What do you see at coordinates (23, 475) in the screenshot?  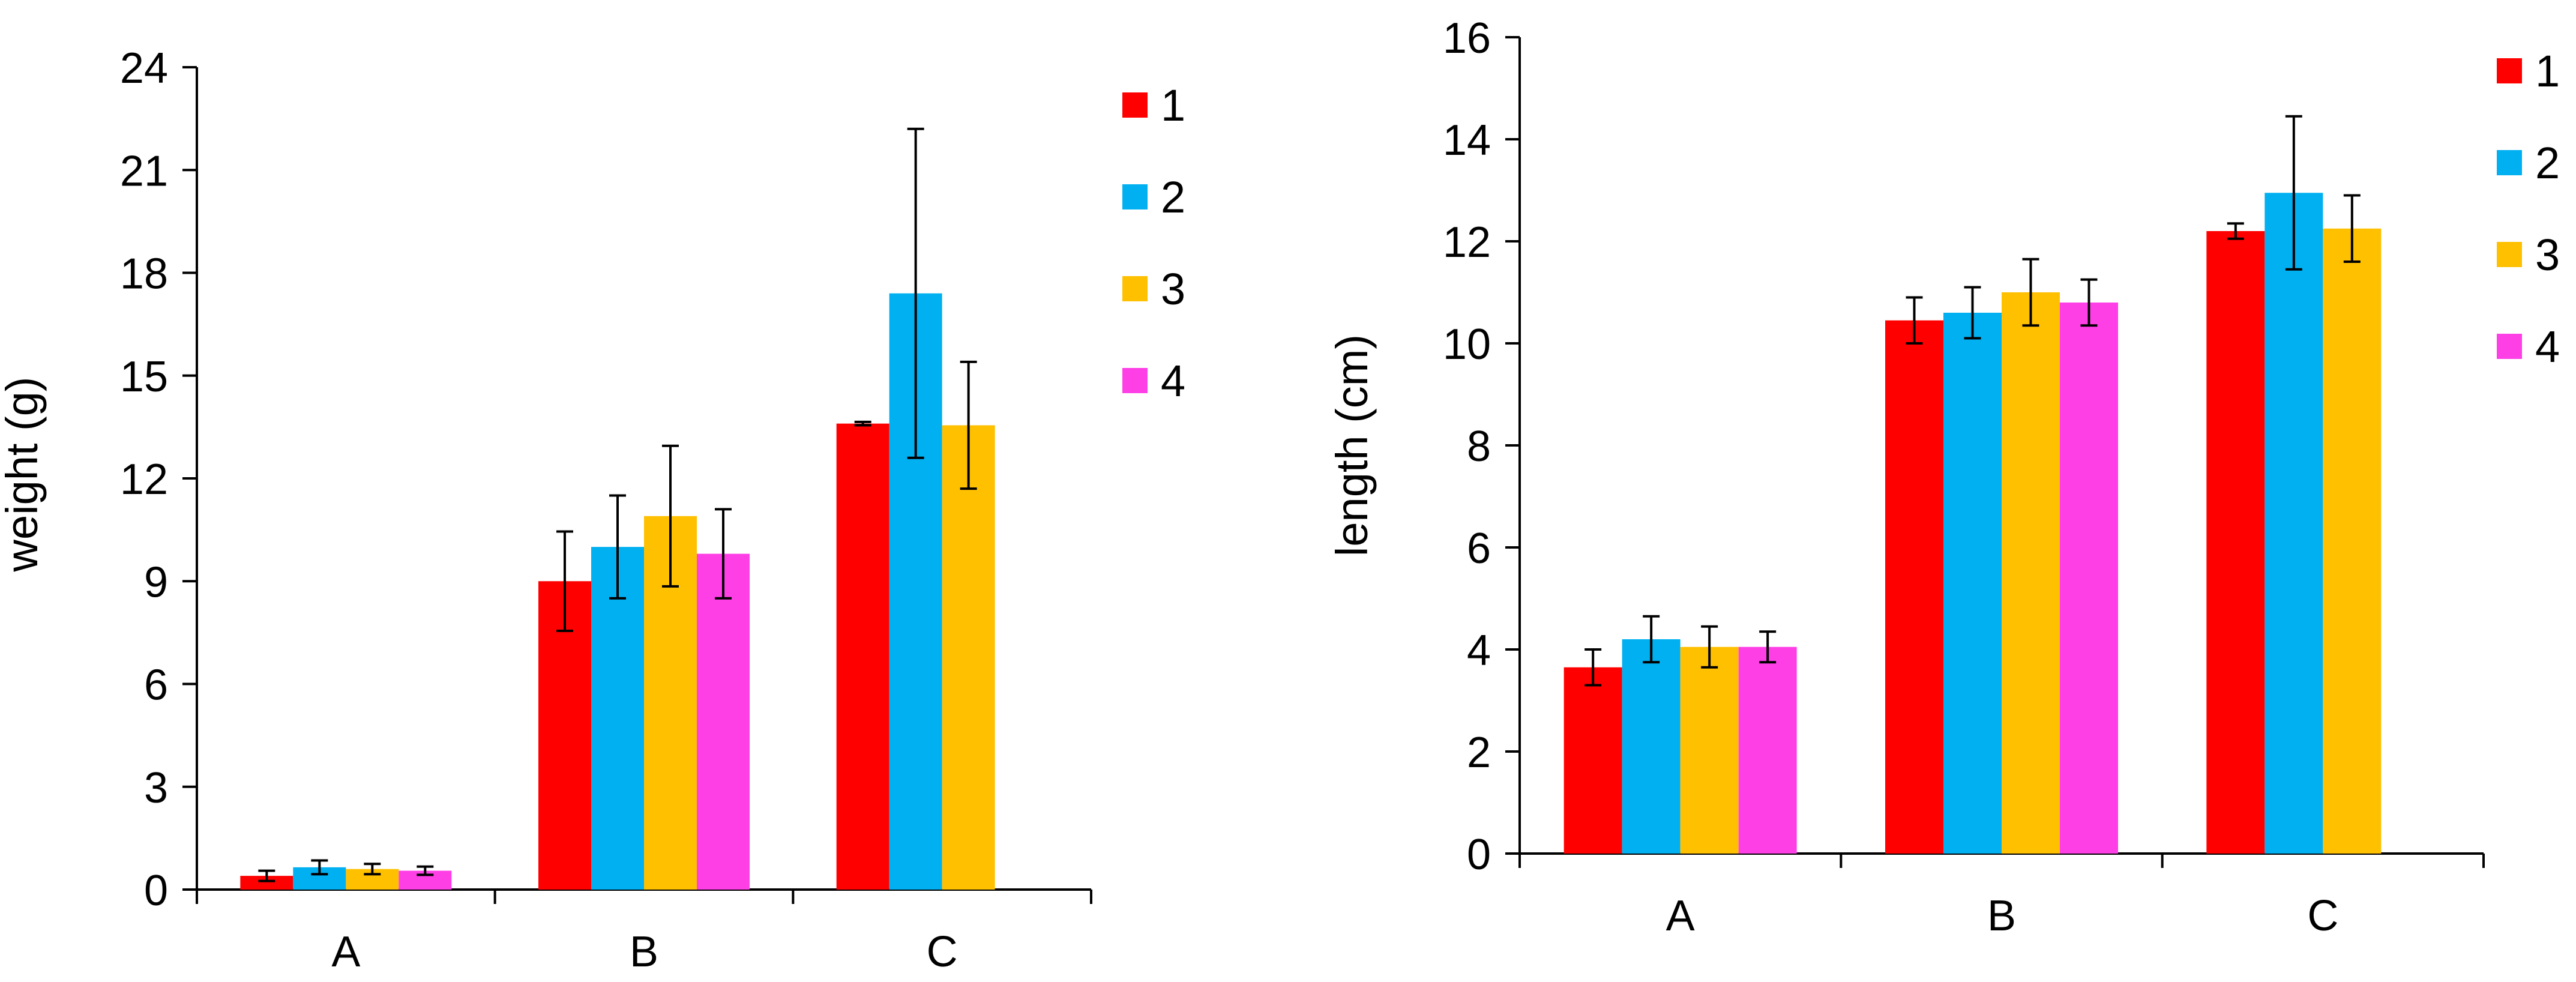 I see `y-axis-title: weight (g)` at bounding box center [23, 475].